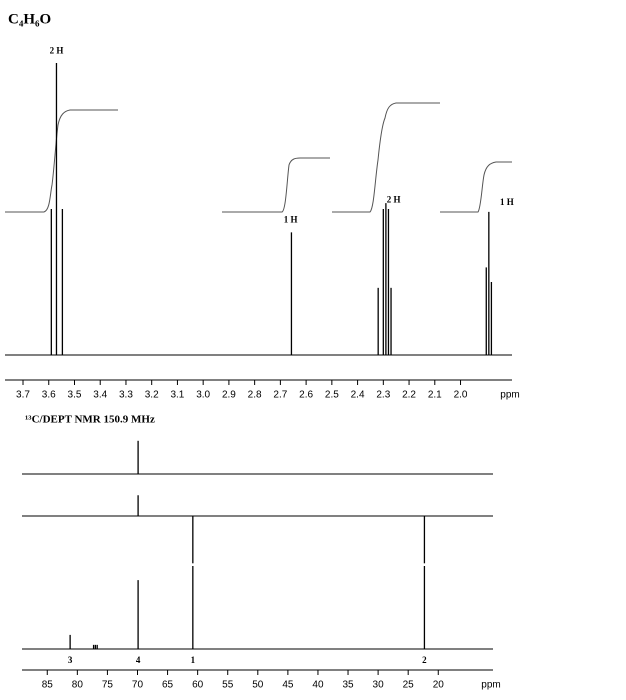 The height and width of the screenshot is (700, 626). What do you see at coordinates (280, 395) in the screenshot?
I see `x-tick-label: 2.7` at bounding box center [280, 395].